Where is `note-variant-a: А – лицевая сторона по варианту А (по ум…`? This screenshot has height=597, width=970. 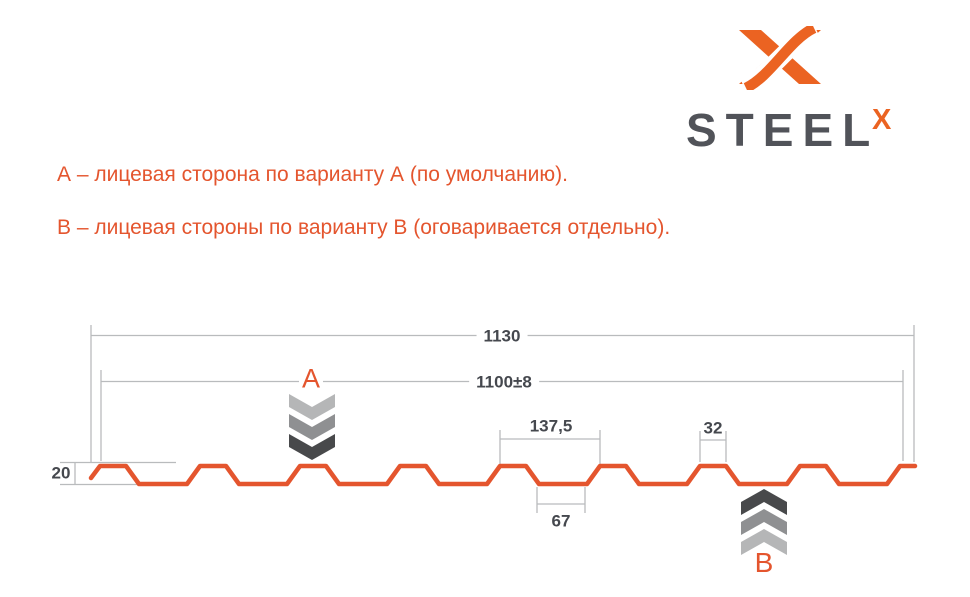
note-variant-a: А – лицевая сторона по варианту А (по ум… is located at coordinates (312, 174).